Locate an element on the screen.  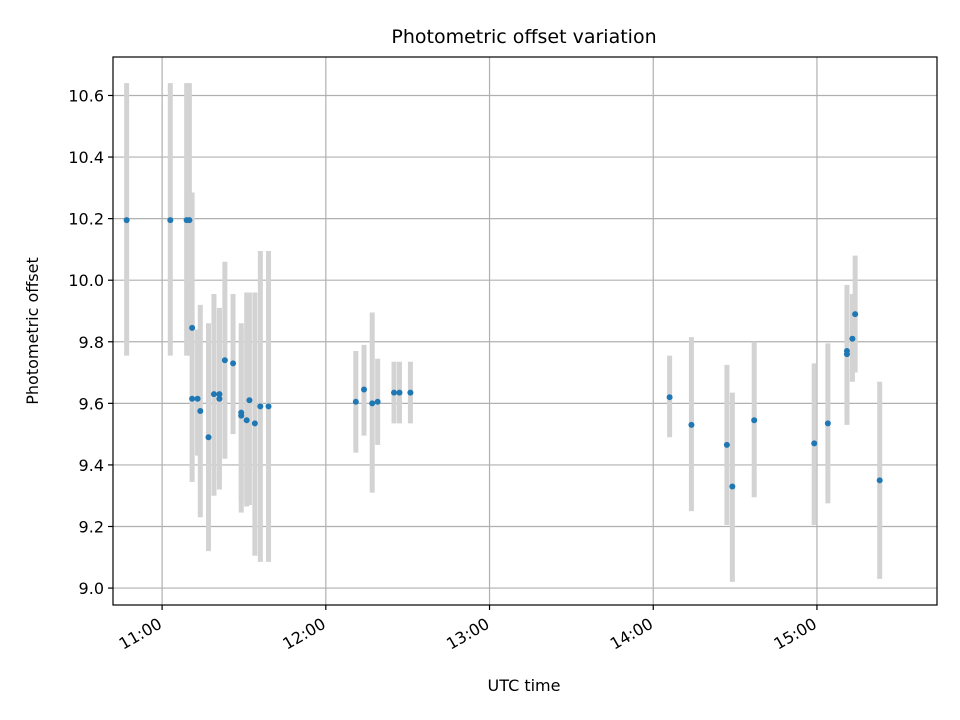
y-tick-label: 9.2 is located at coordinates (91, 526).